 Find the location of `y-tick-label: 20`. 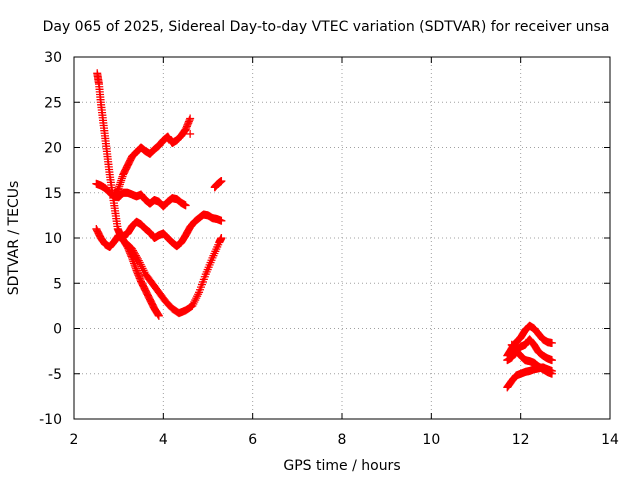

y-tick-label: 20 is located at coordinates (53, 149).